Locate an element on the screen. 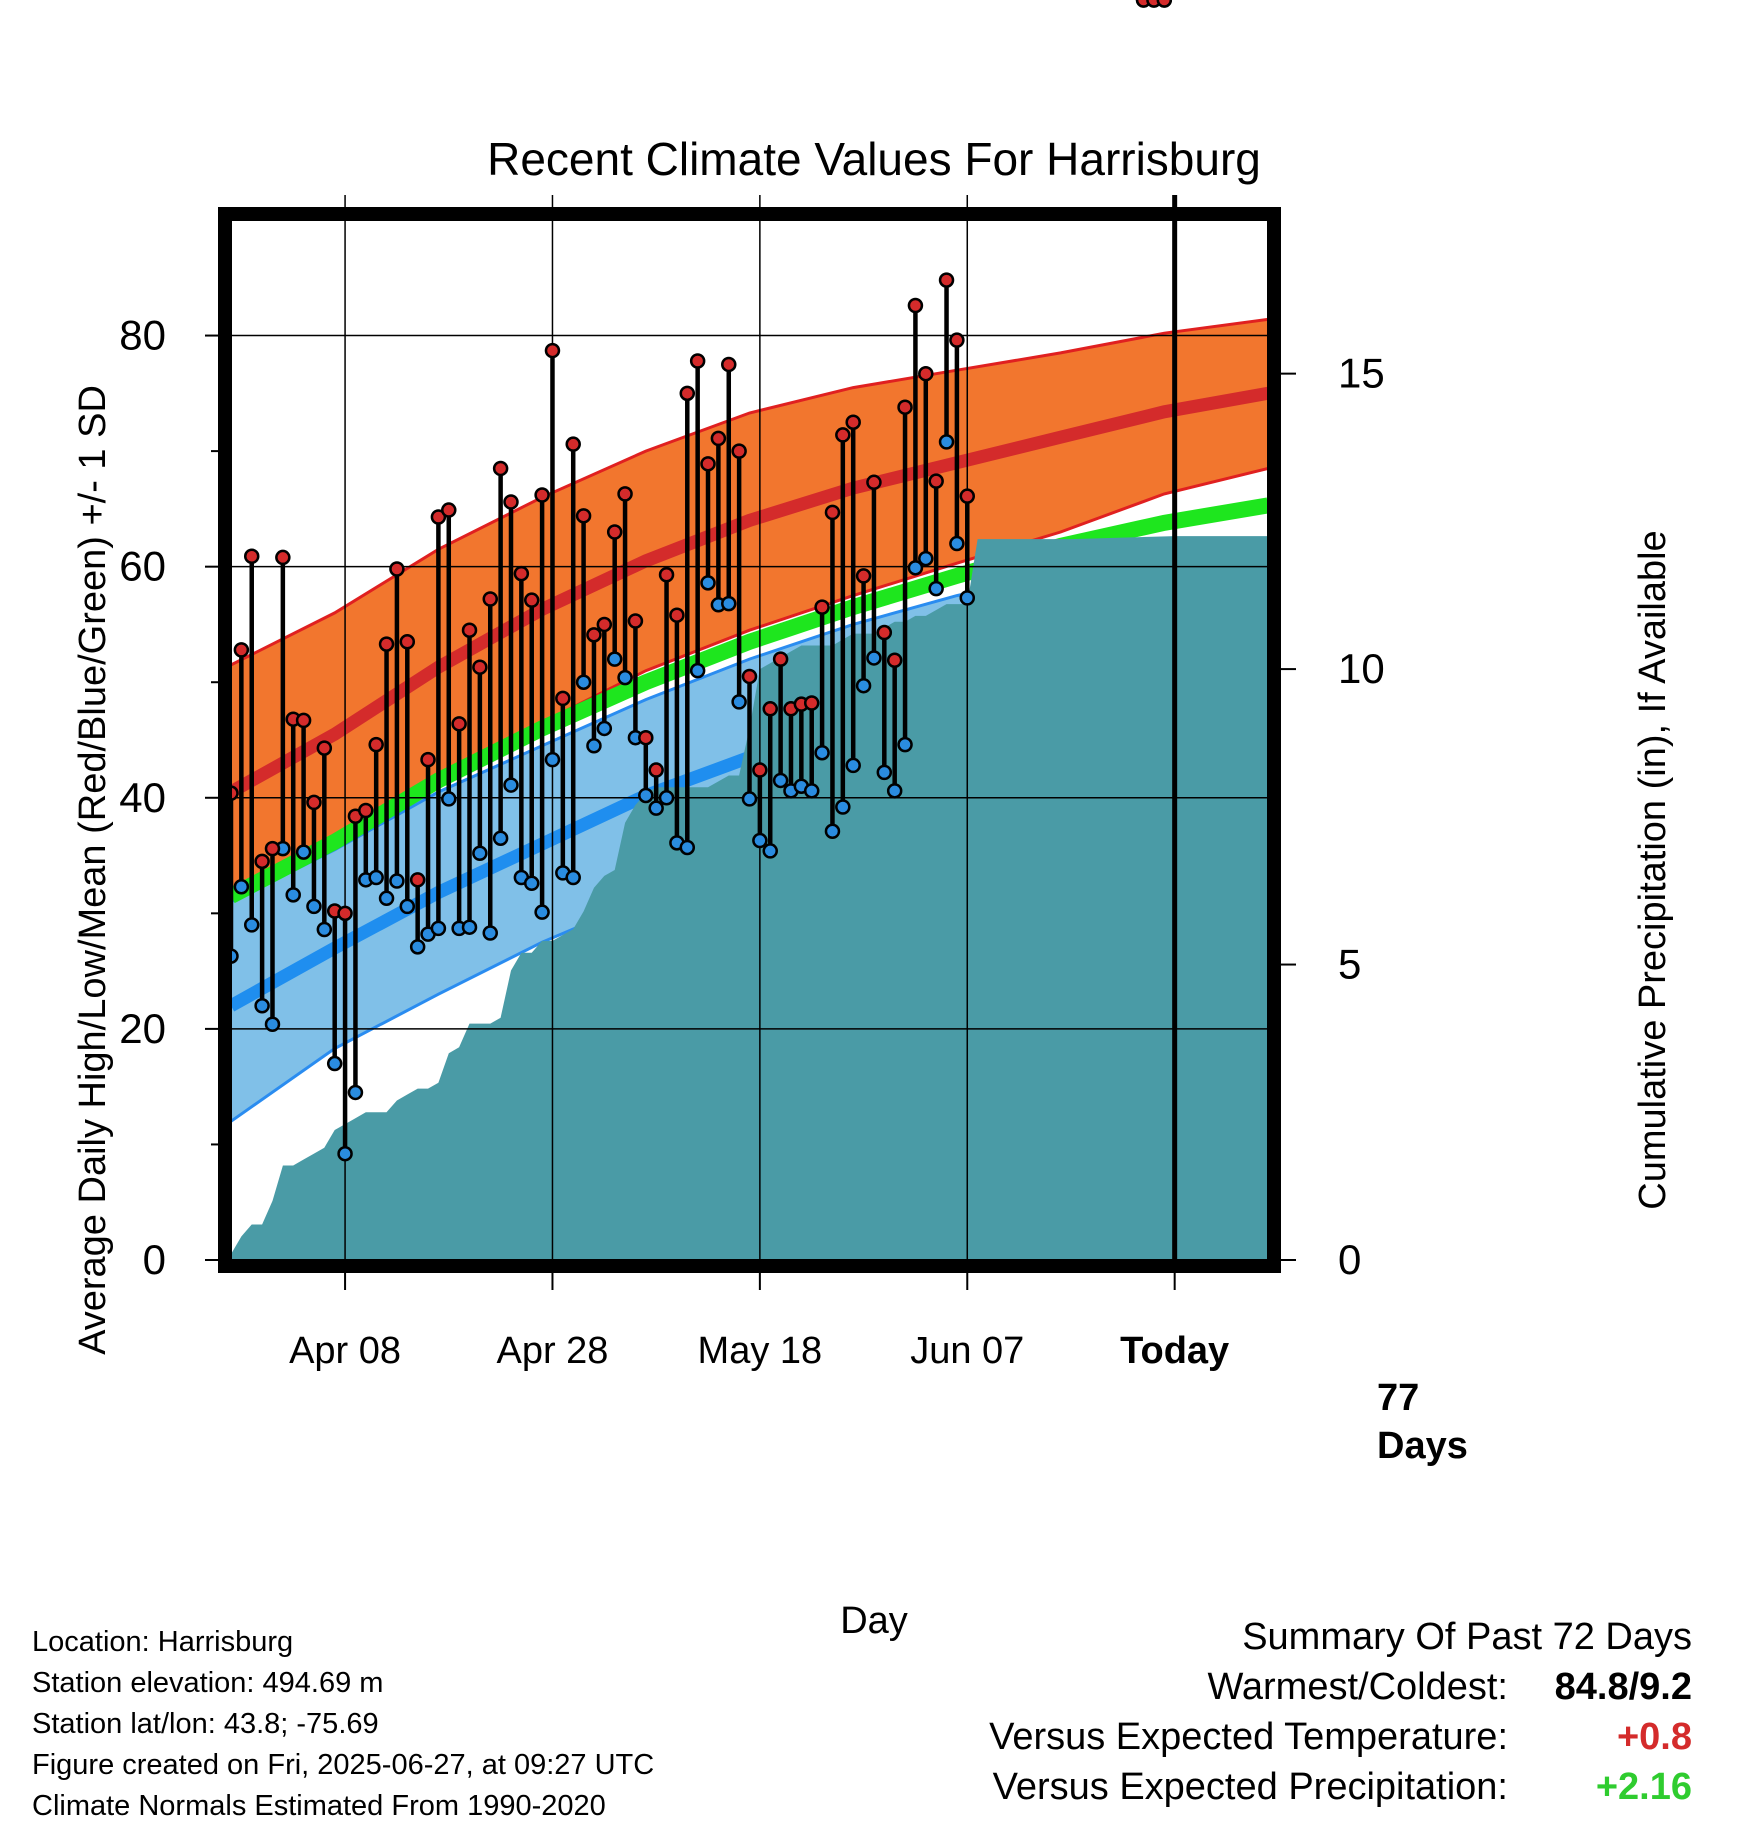 The height and width of the screenshot is (1828, 1748). precip-anomaly-value: +2.16 is located at coordinates (1643, 1787).